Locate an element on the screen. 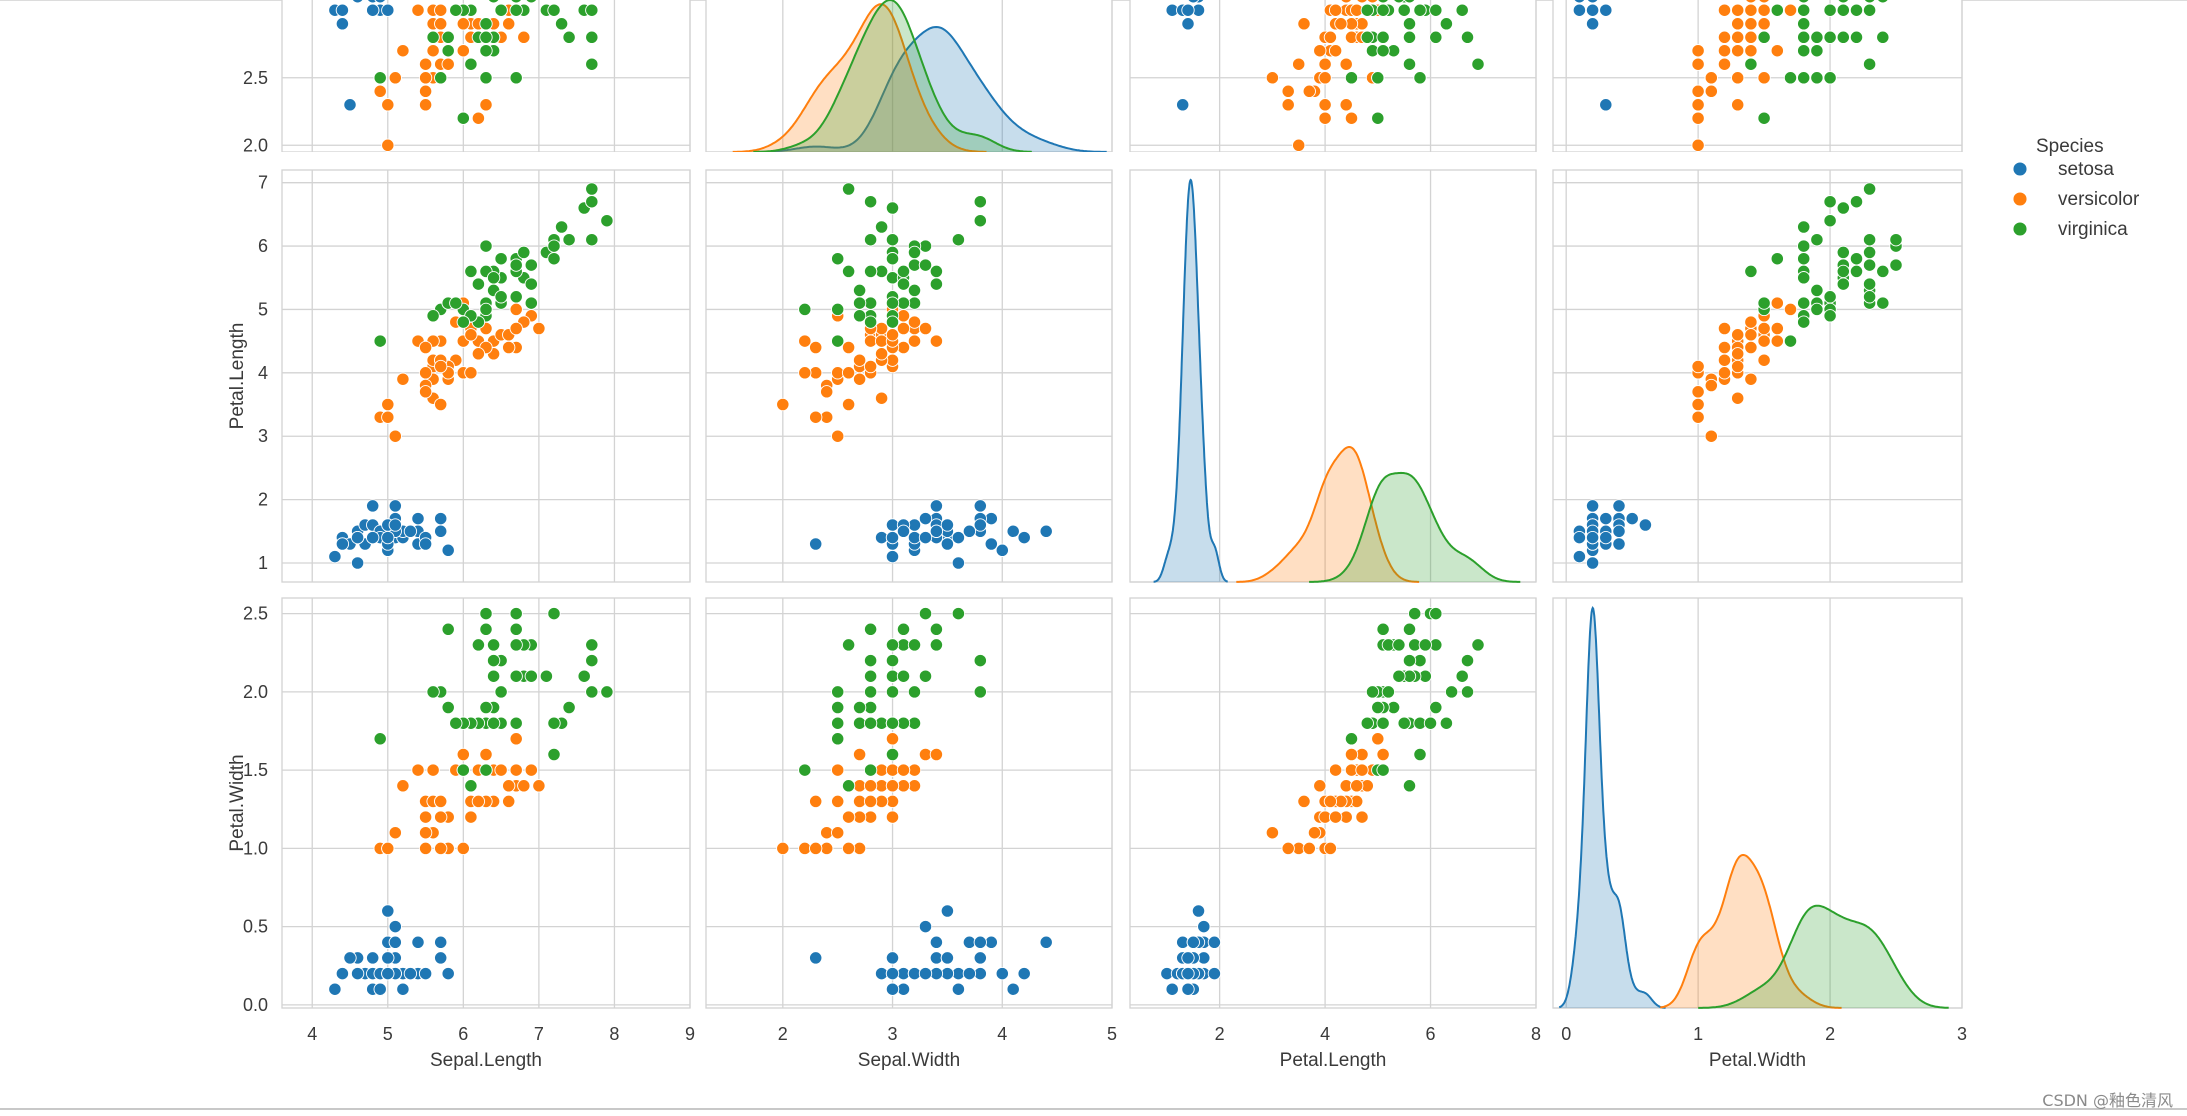 Image resolution: width=2187 pixels, height=1116 pixels. legend-label-virginica: virginica is located at coordinates (2093, 229).